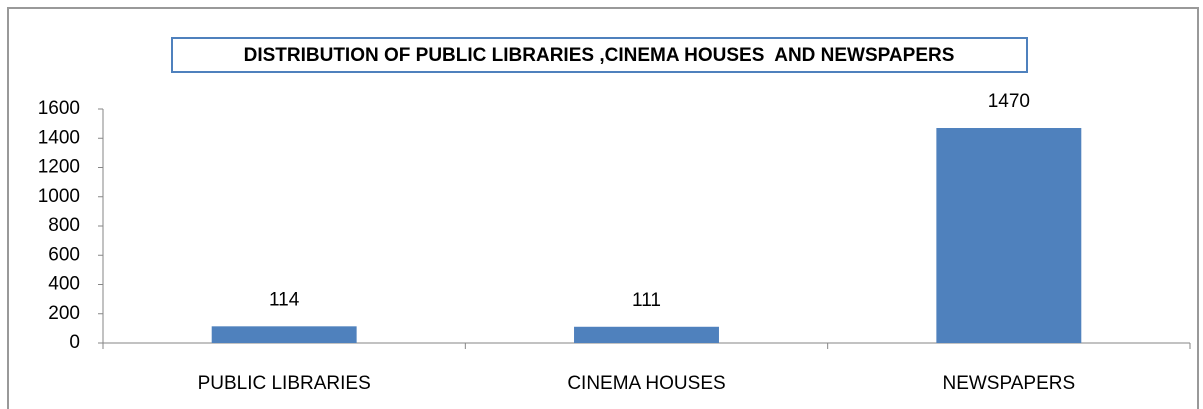 The height and width of the screenshot is (409, 1203). What do you see at coordinates (59, 196) in the screenshot?
I see `y-tick-label: 1000` at bounding box center [59, 196].